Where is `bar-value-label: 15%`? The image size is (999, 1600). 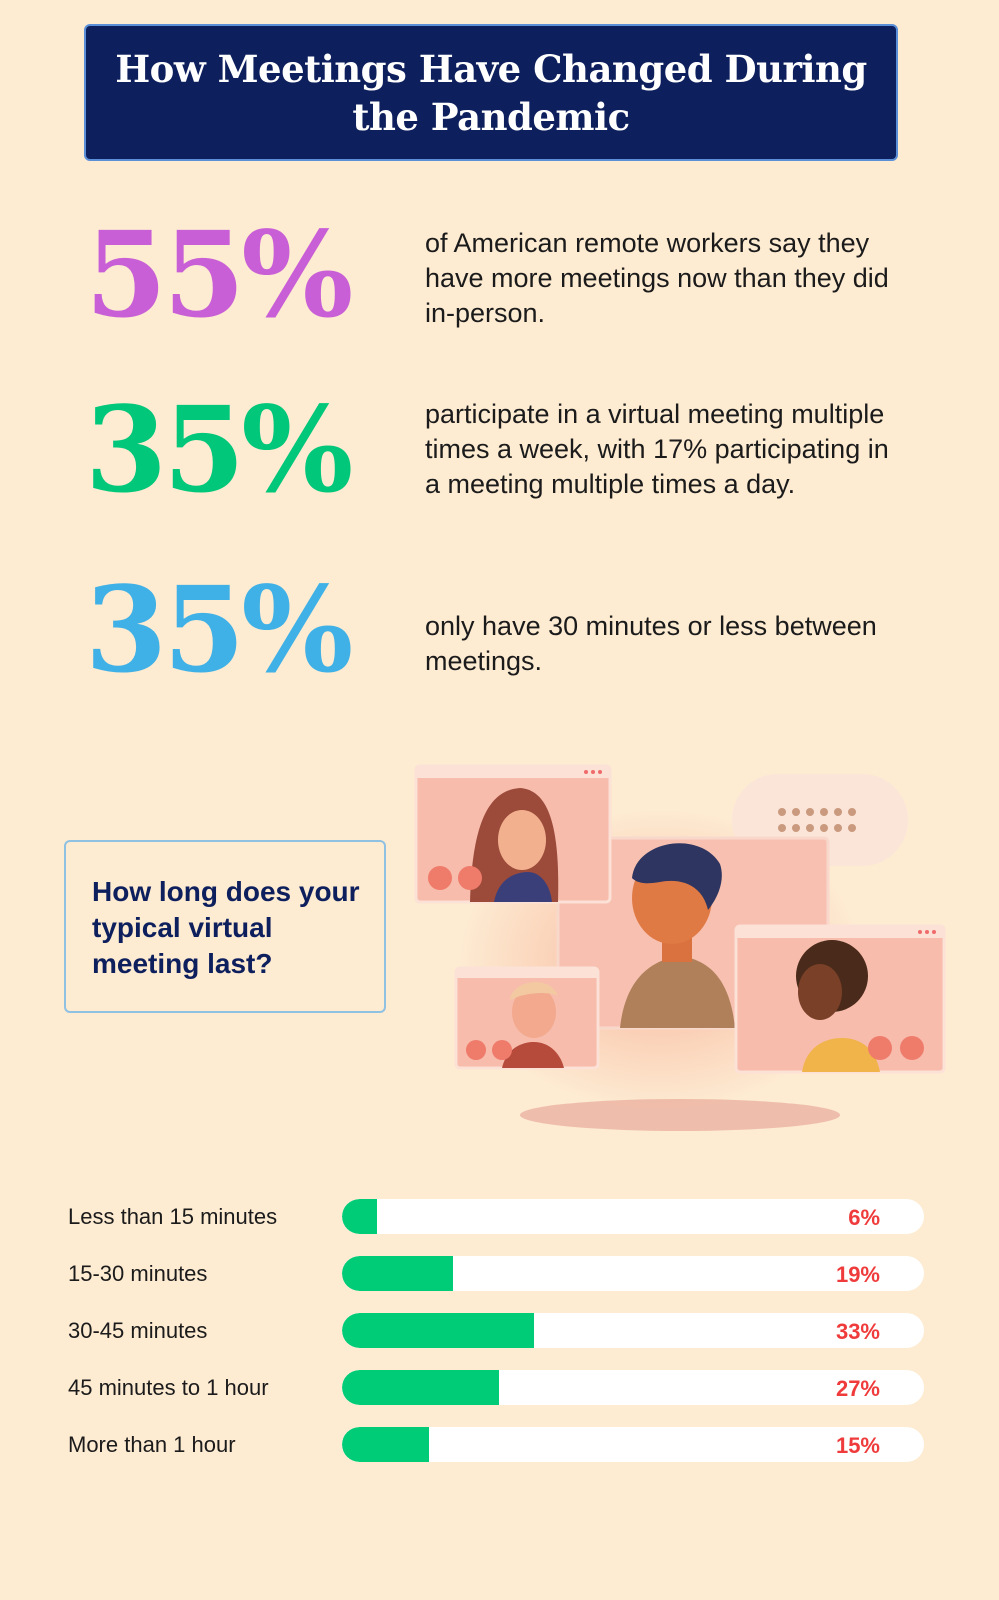 bar-value-label: 15% is located at coordinates (857, 1445).